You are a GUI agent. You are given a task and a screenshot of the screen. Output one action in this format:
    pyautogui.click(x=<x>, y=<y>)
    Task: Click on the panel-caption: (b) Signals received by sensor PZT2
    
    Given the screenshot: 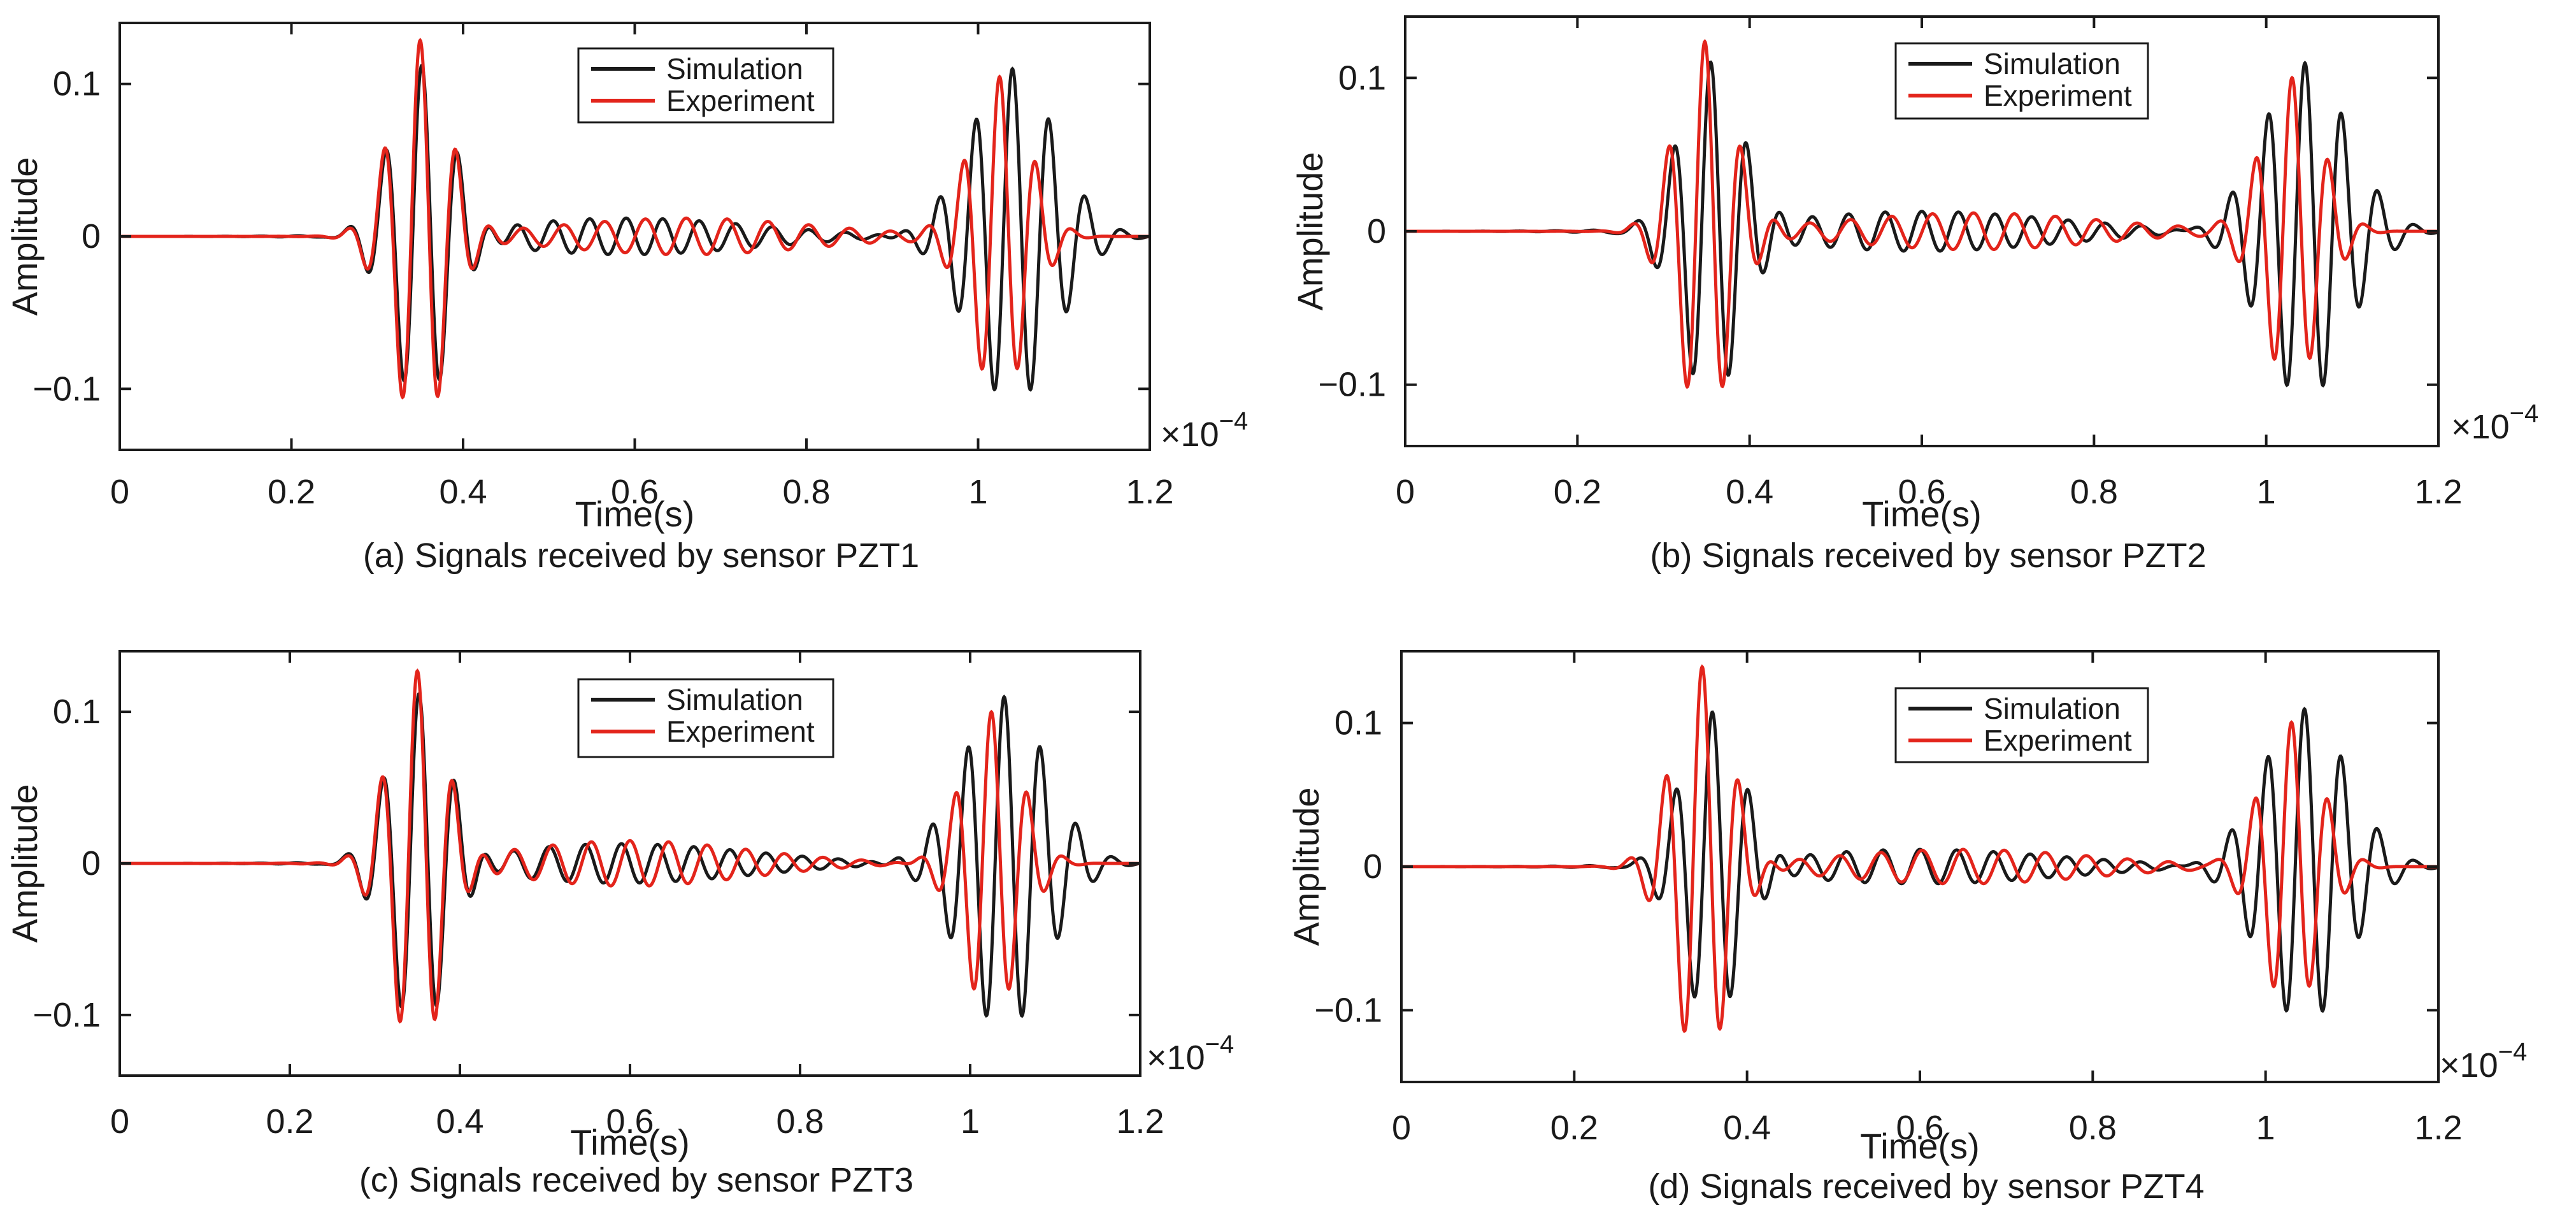 What is the action you would take?
    pyautogui.click(x=1928, y=556)
    